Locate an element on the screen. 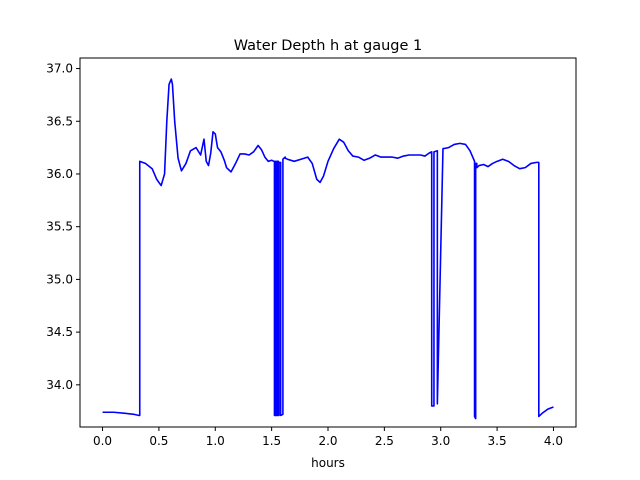 This screenshot has width=640, height=480. x-tick-label: 4.0 is located at coordinates (553, 441).